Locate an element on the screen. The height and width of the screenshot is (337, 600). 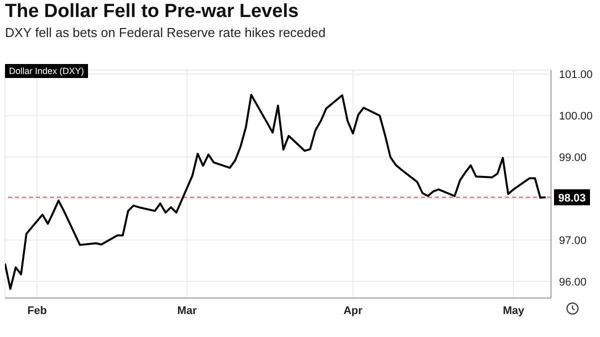
x-tick-label: Feb is located at coordinates (37, 310).